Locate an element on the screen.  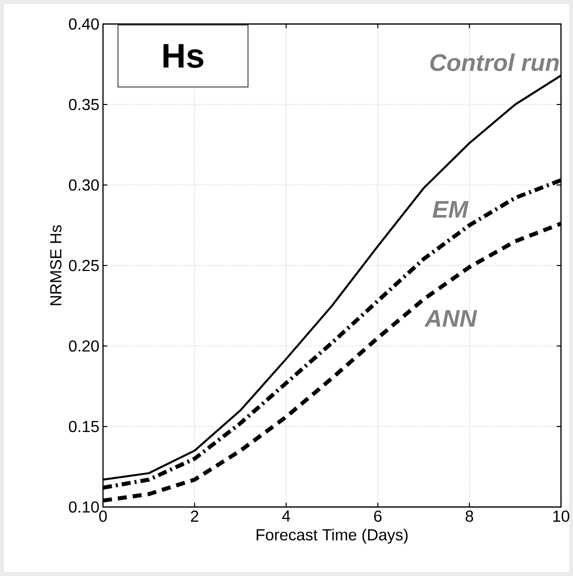
y-tick-label: 0.10 is located at coordinates (83, 507).